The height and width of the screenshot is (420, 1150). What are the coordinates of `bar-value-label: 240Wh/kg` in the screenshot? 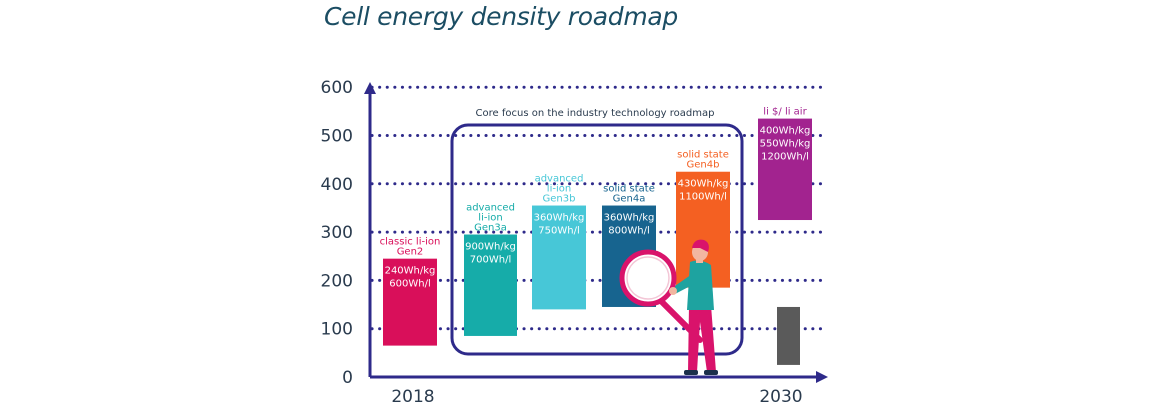 It's located at (410, 271).